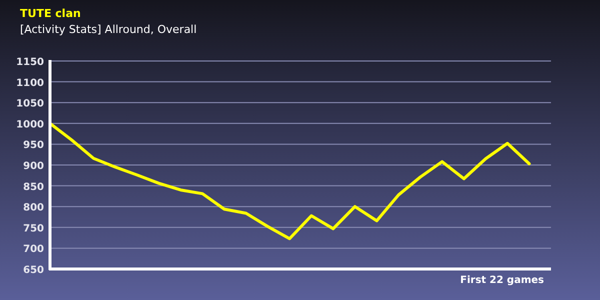 Image resolution: width=600 pixels, height=300 pixels. What do you see at coordinates (33, 228) in the screenshot?
I see `y-tick-label: 750` at bounding box center [33, 228].